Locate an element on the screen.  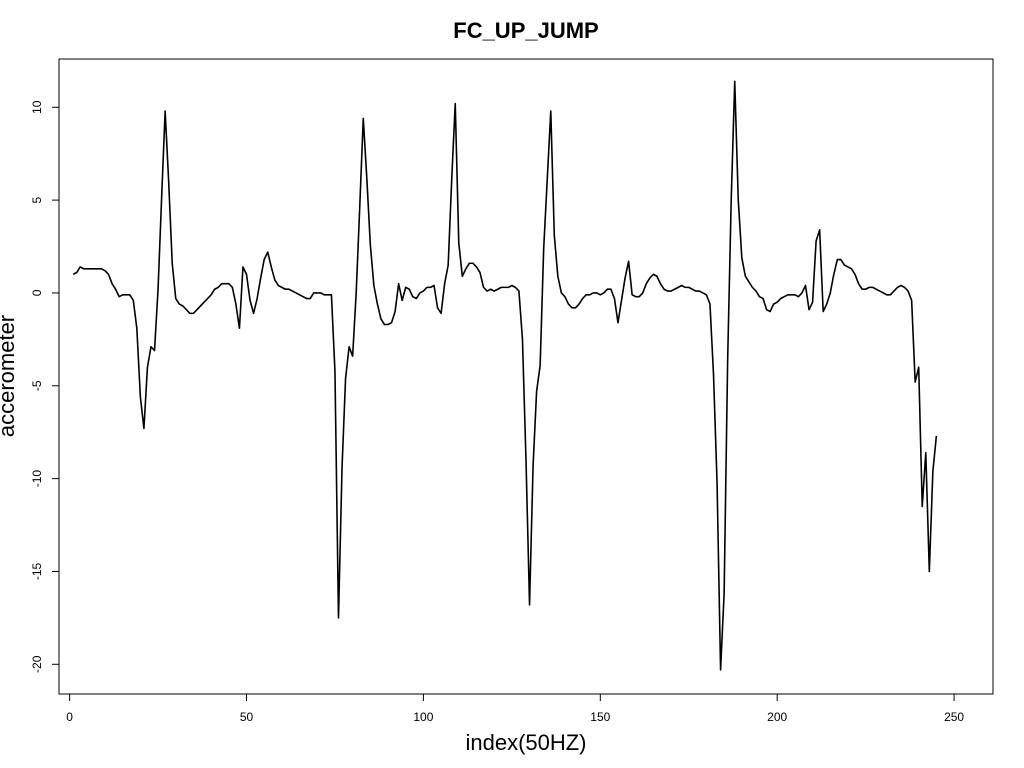
y-tick-label: -15 is located at coordinates (37, 571).